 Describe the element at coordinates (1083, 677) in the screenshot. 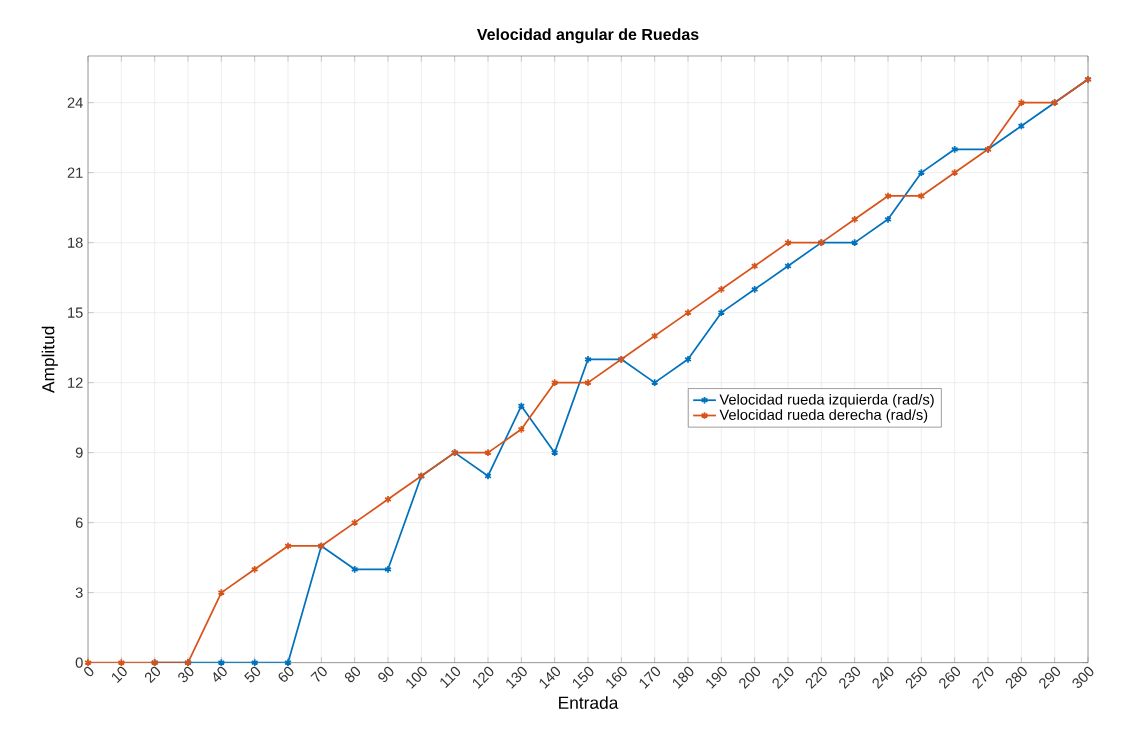

I see `x-tick-label: 300` at that location.